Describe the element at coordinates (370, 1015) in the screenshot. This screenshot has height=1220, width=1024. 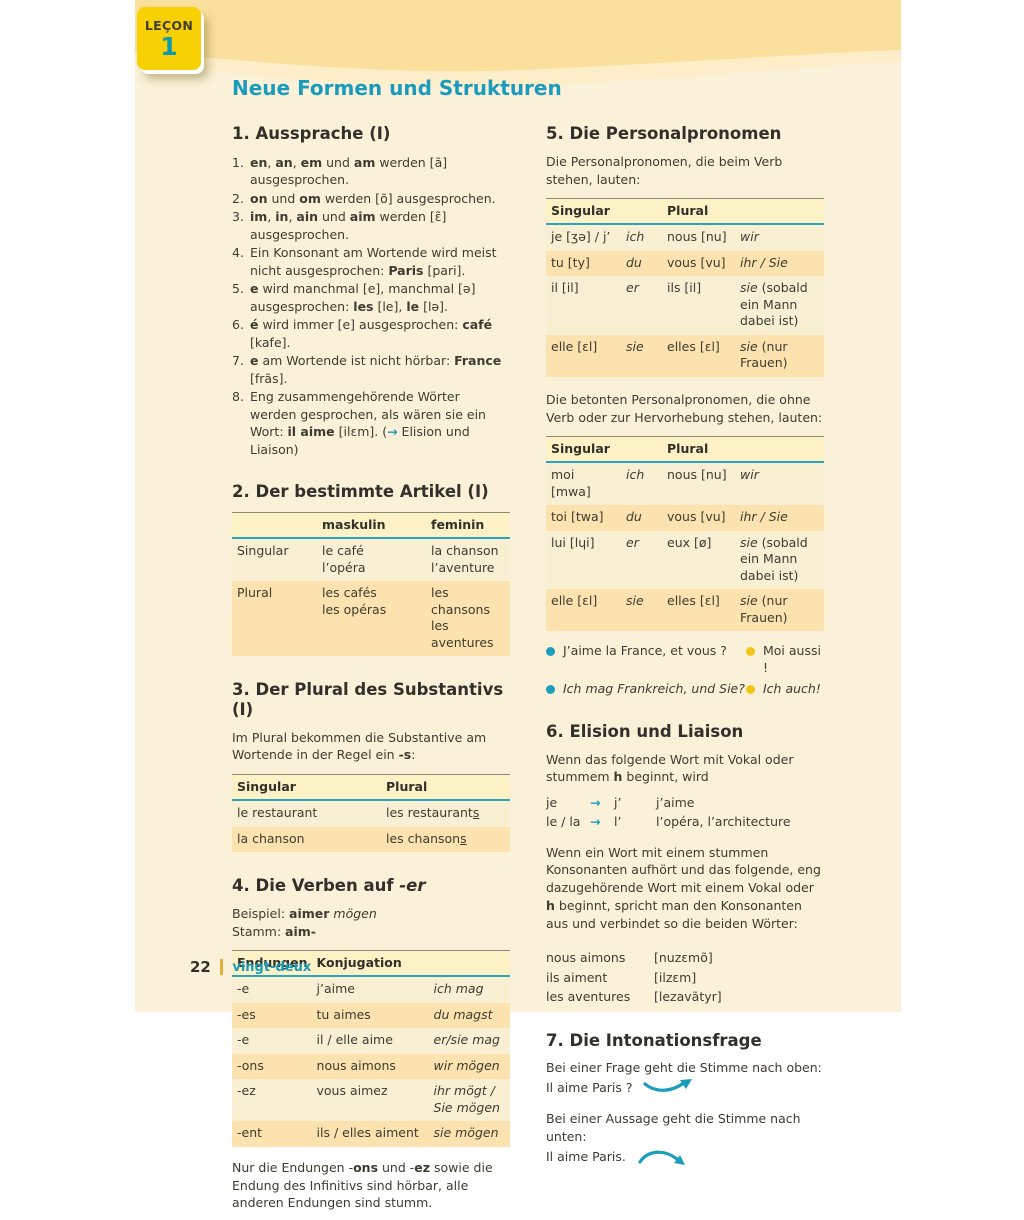
I see `table-cell: tu aimes` at that location.